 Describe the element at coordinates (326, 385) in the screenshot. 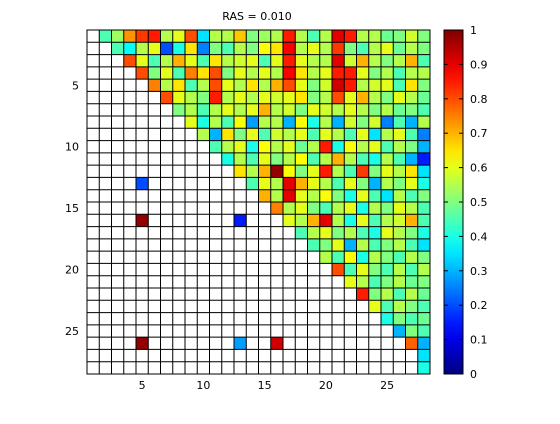

I see `x-tick-label: 20` at that location.